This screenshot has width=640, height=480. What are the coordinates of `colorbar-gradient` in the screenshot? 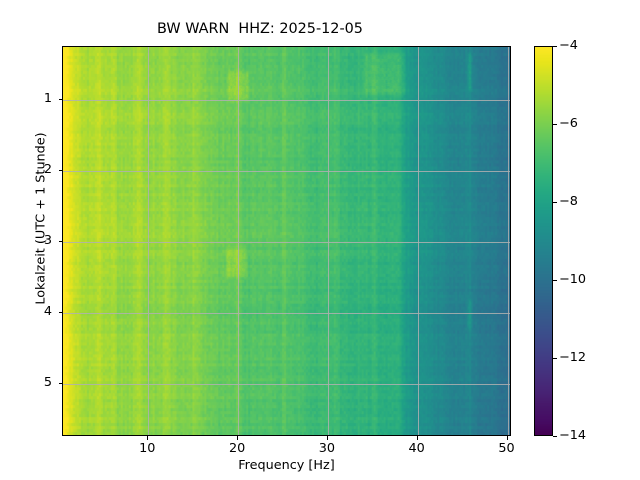 It's located at (543, 241).